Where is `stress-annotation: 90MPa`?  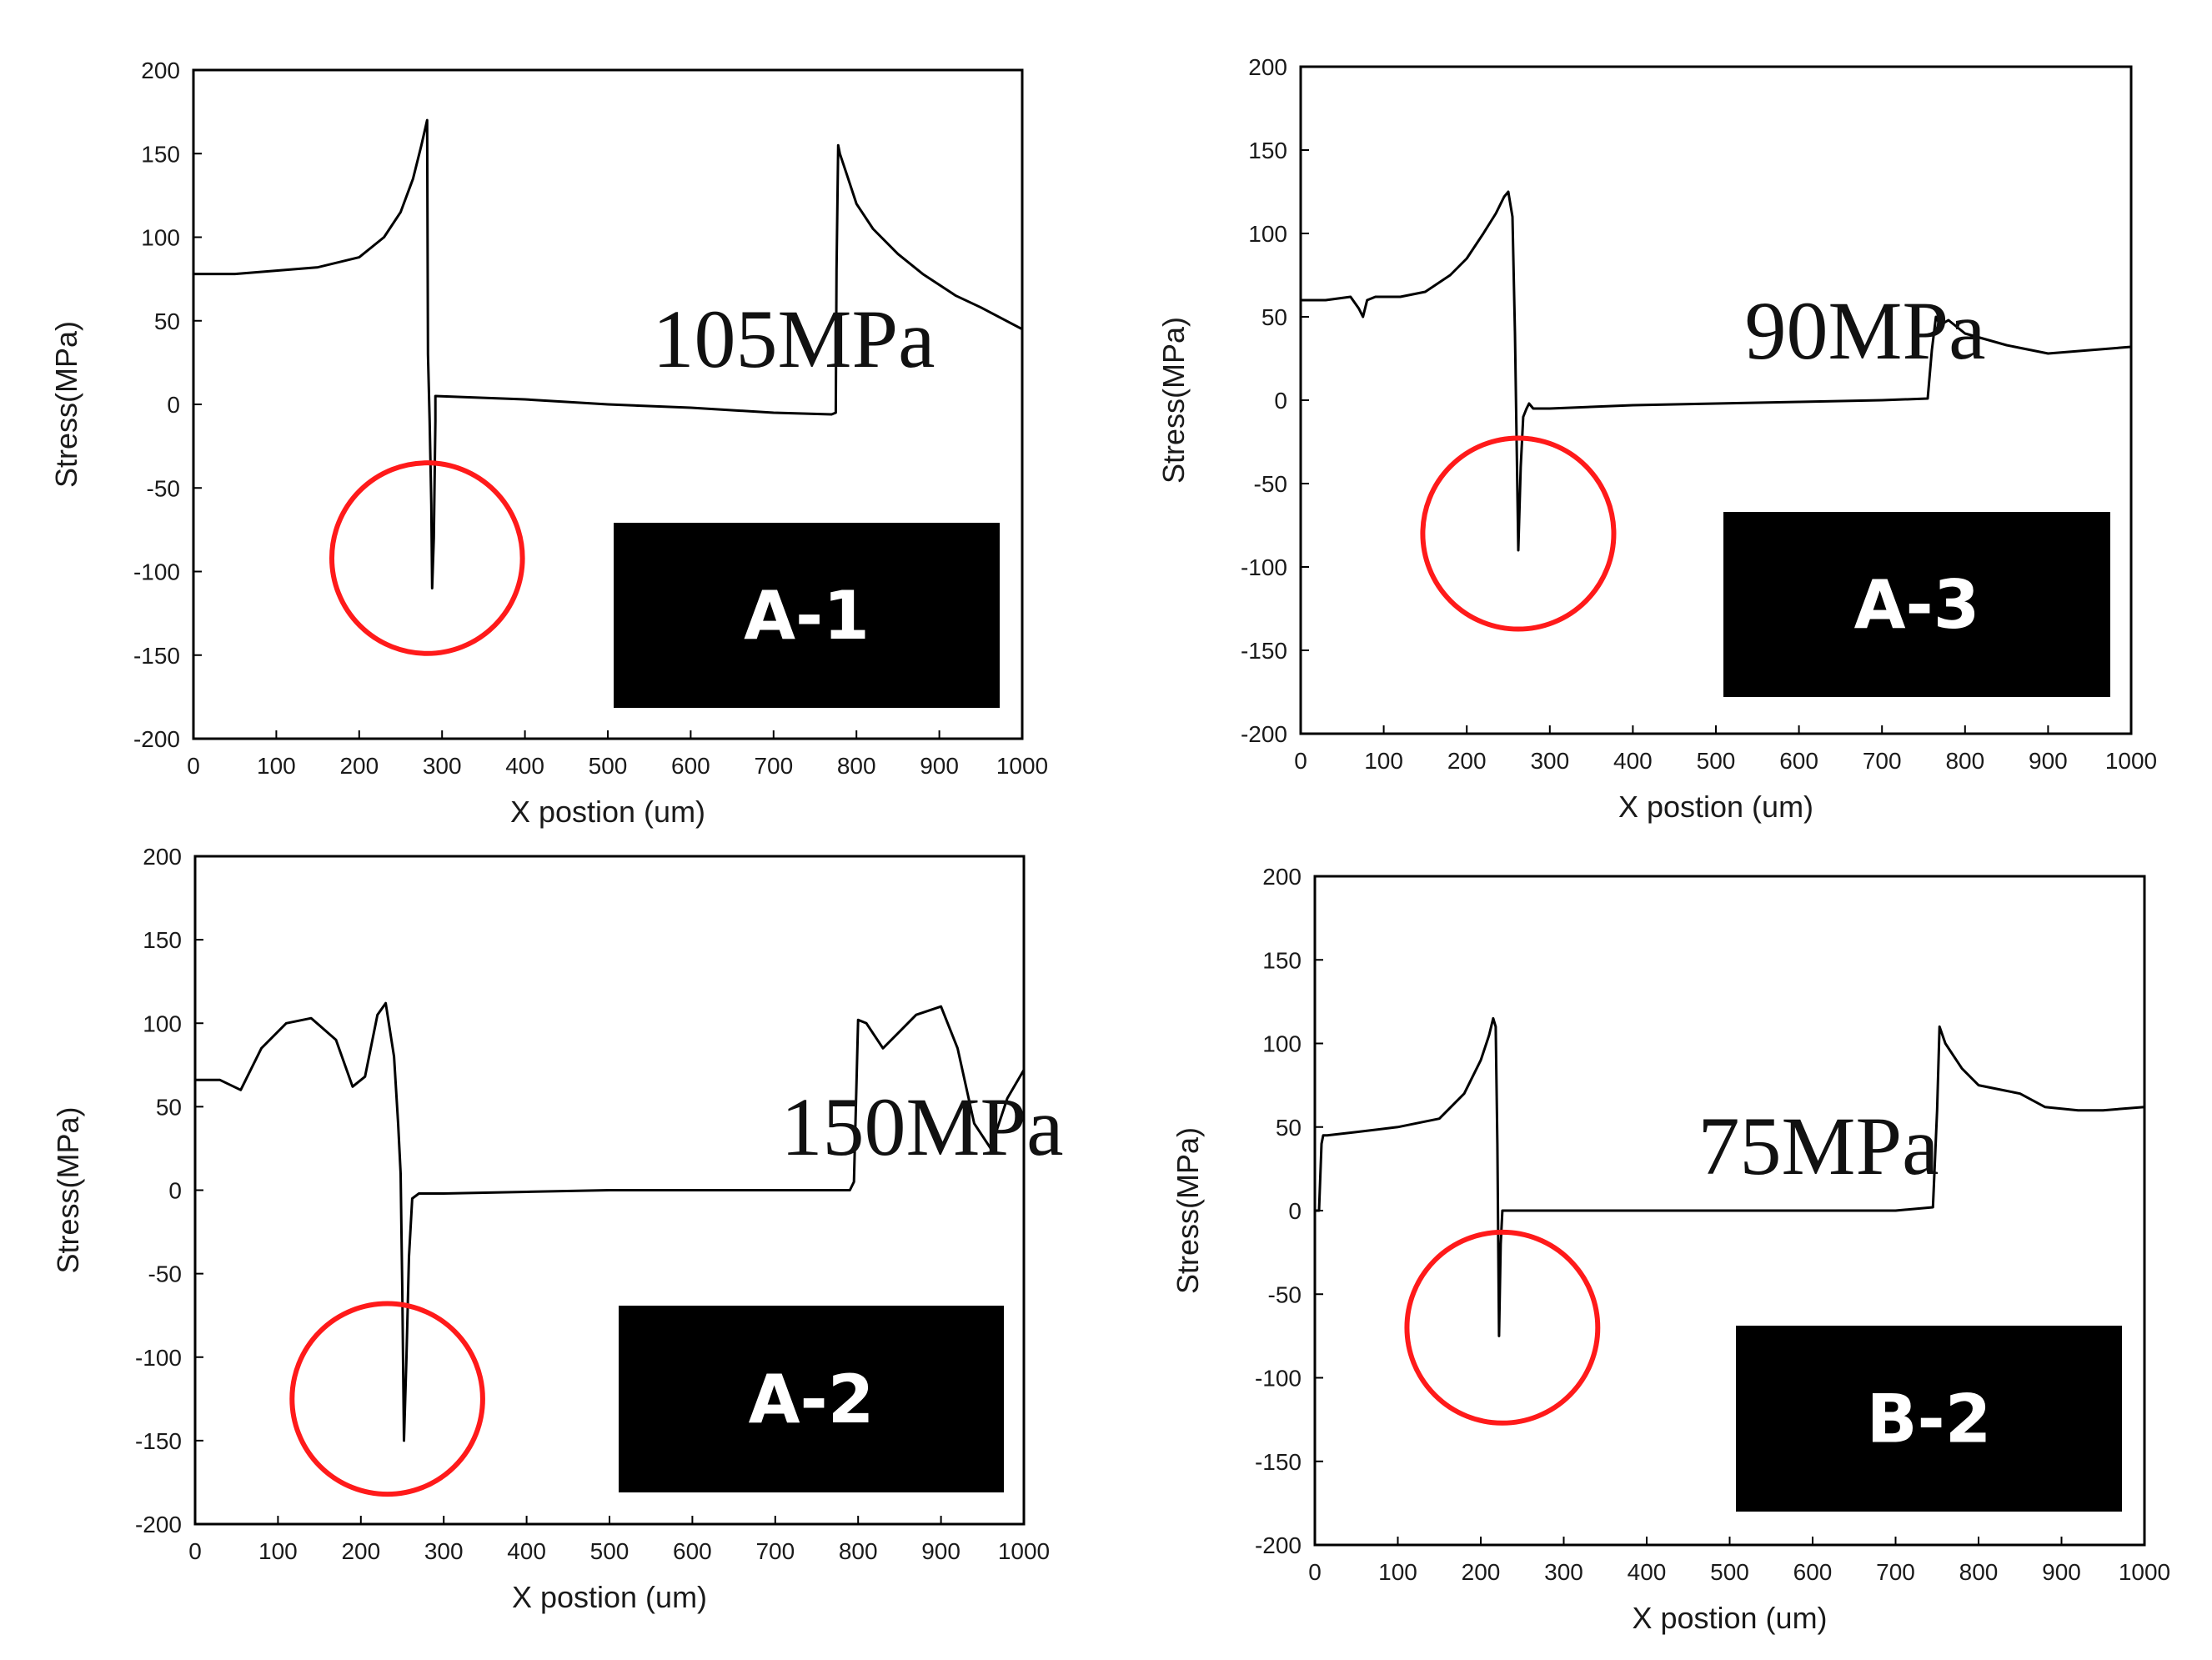
stress-annotation: 90MPa is located at coordinates (1865, 330).